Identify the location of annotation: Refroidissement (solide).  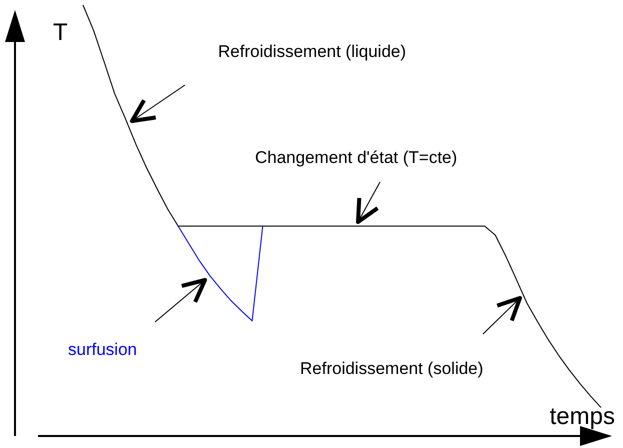
(392, 368).